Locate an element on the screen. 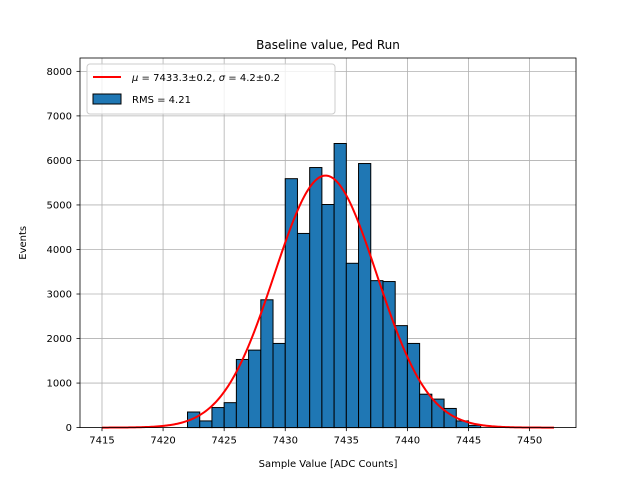  legend: μ = 7433.3±0.2, σ = 4.2±0.2 RMS = 4.21 is located at coordinates (211, 89).